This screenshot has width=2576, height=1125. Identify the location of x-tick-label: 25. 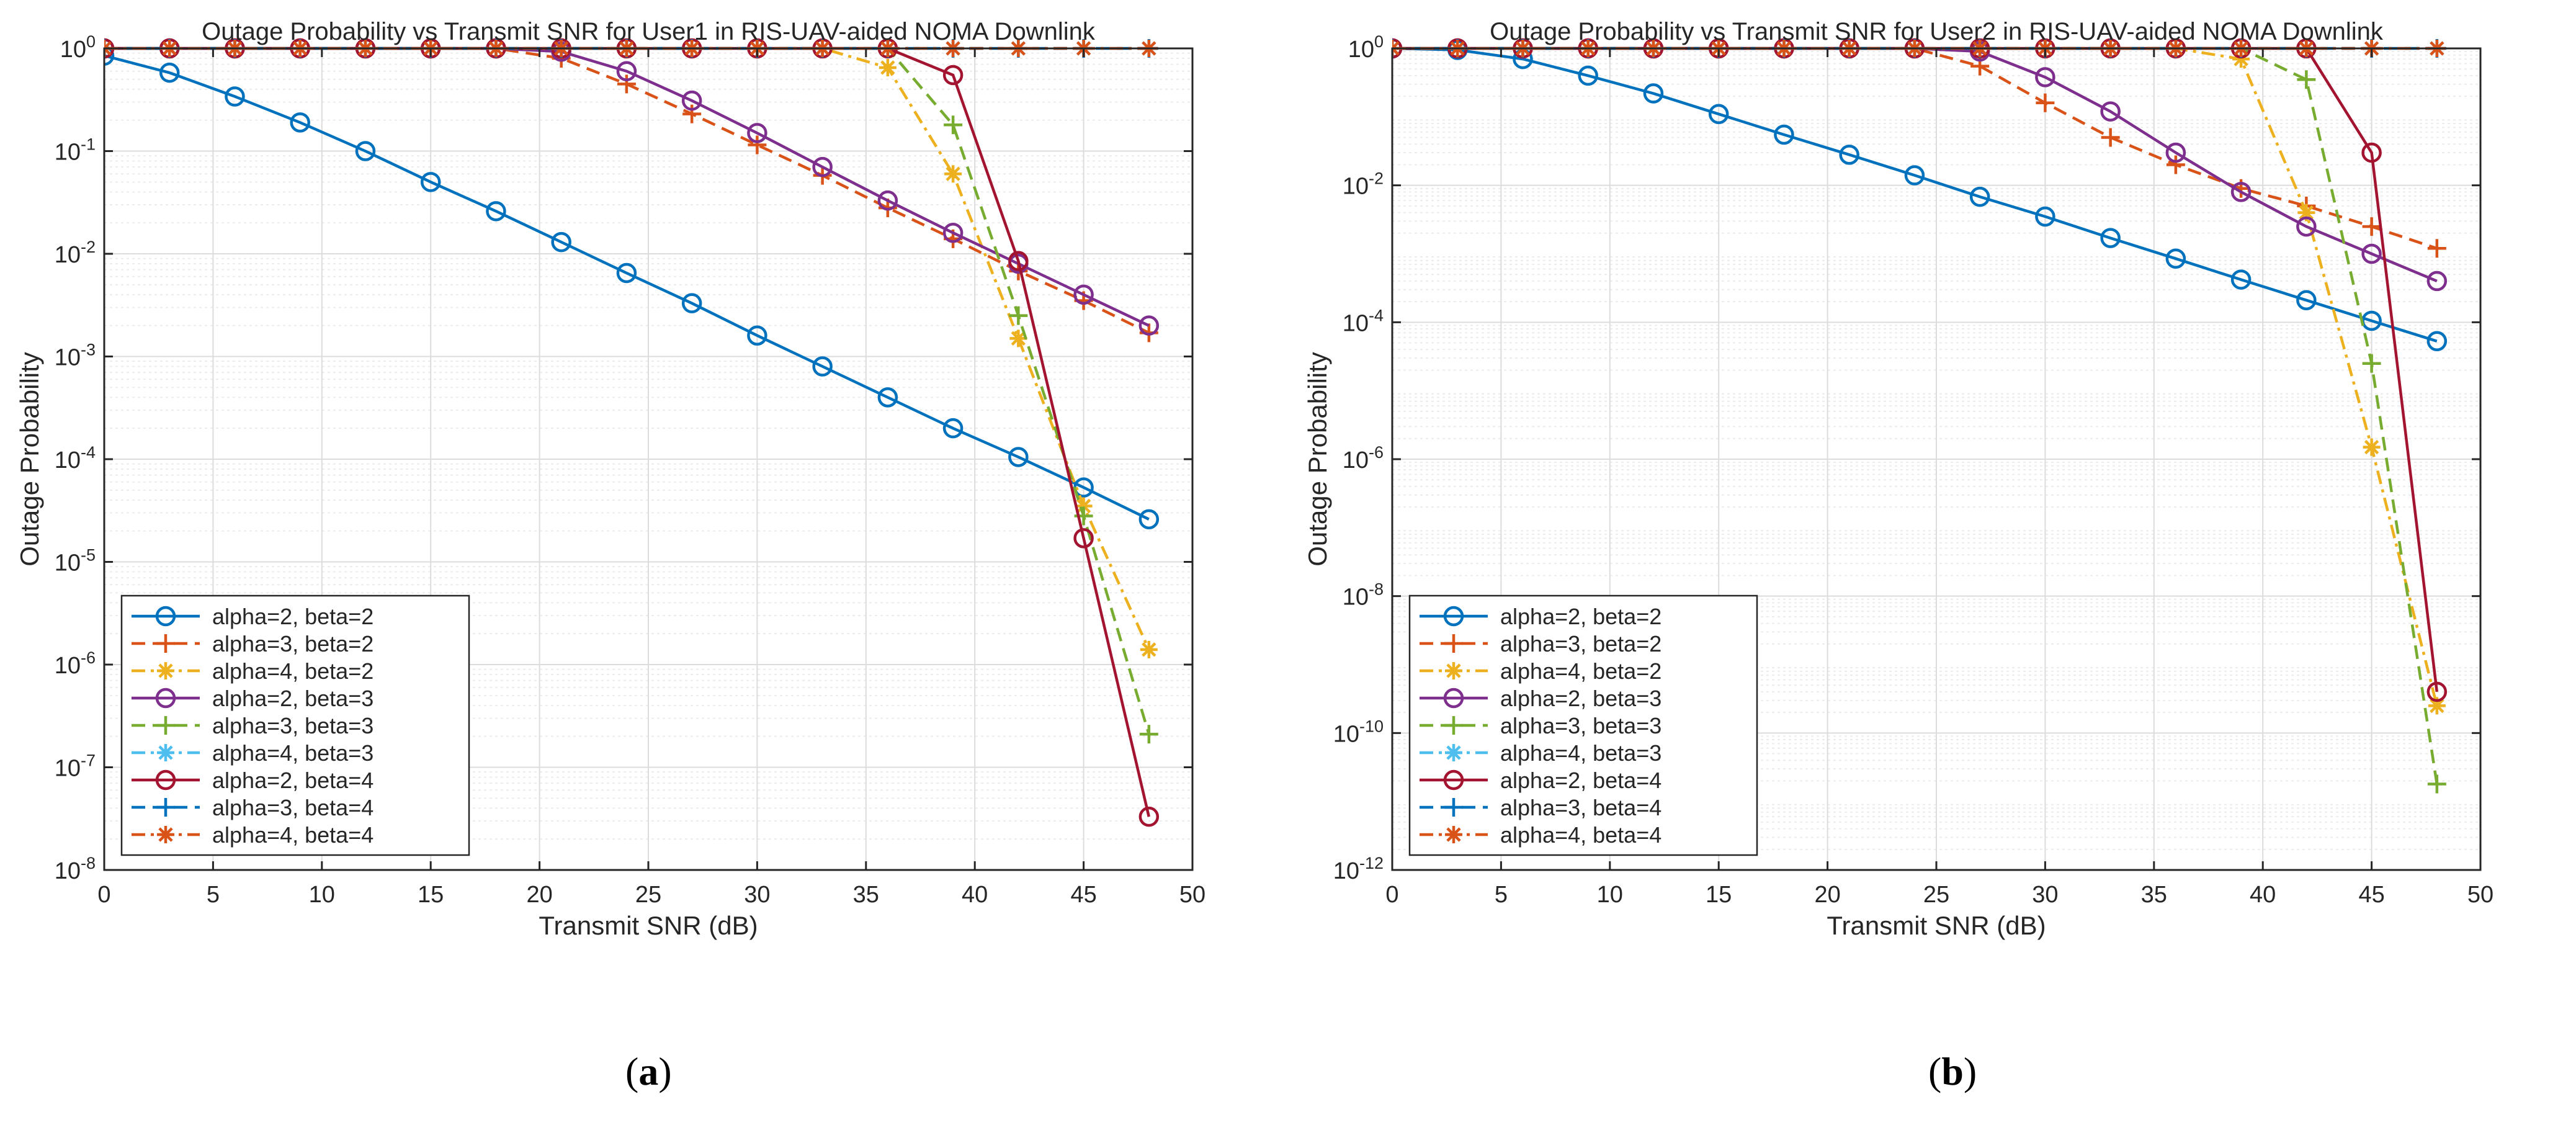
(648, 895).